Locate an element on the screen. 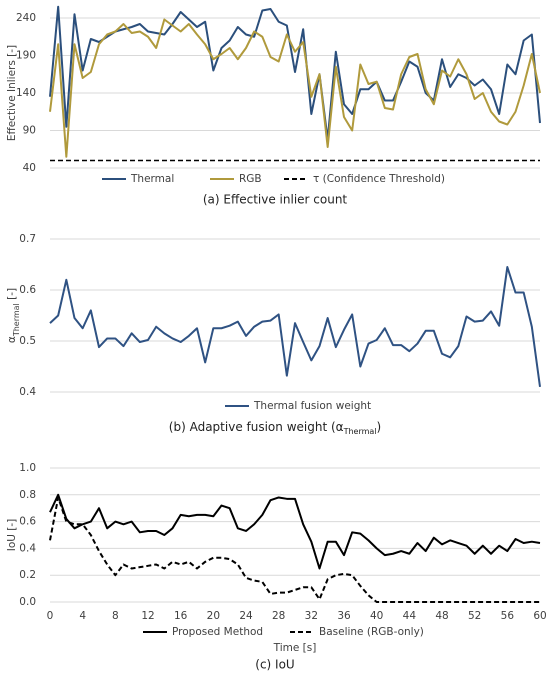 The height and width of the screenshot is (677, 550). caption: (a) Effective inlier count is located at coordinates (275, 200).